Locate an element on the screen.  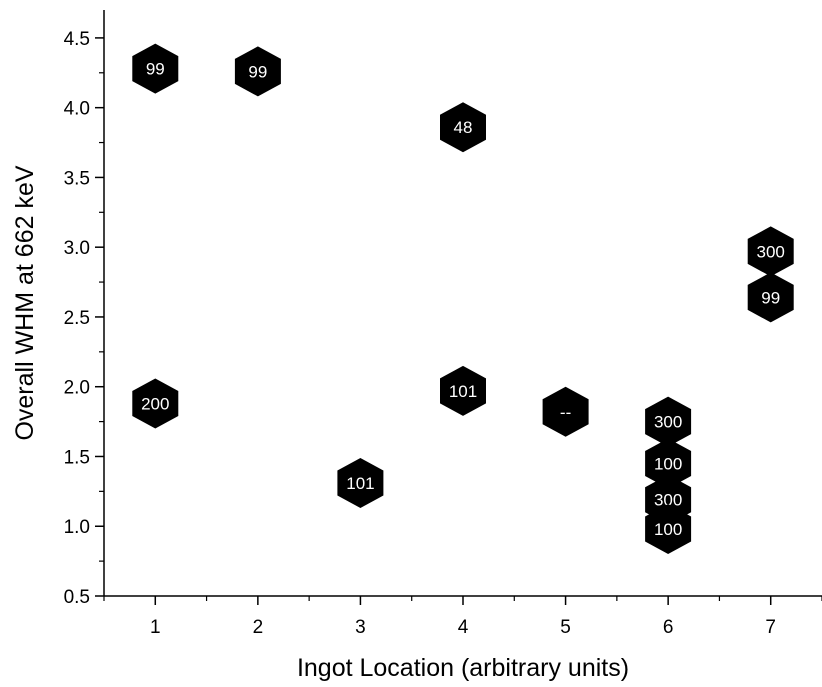
y-tick-label: 3.0 is located at coordinates (77, 248).